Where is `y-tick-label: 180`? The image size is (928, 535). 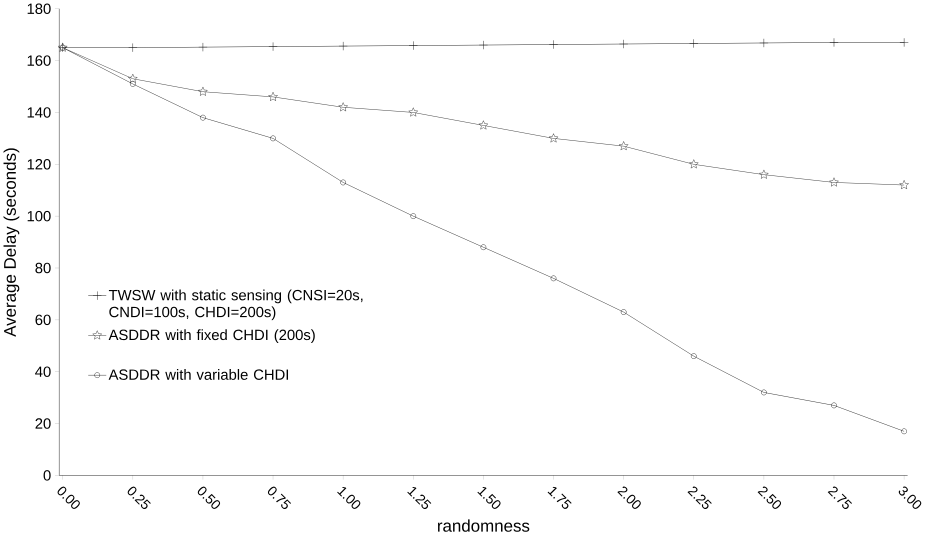
y-tick-label: 180 is located at coordinates (39, 8).